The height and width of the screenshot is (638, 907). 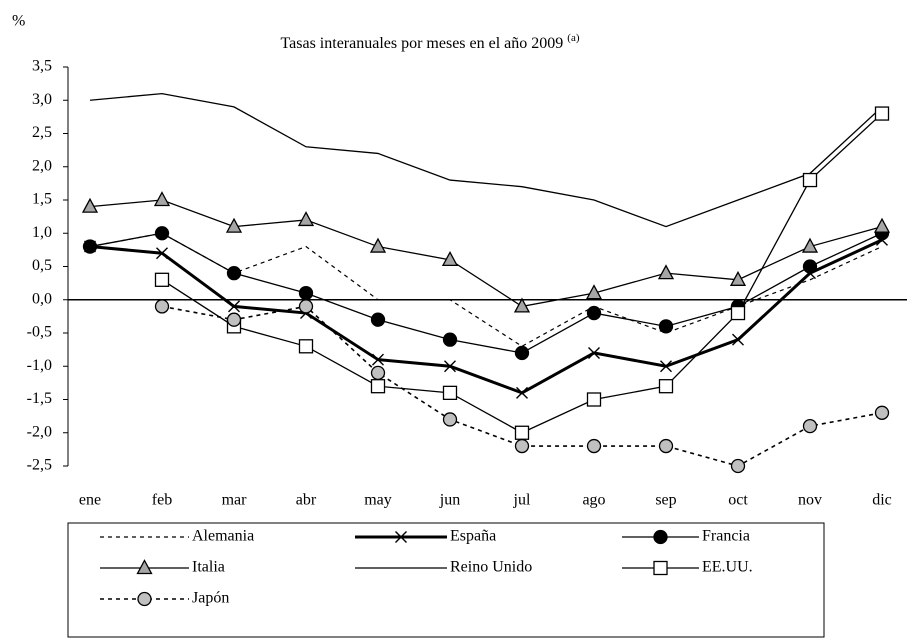 I want to click on legend-label: Japón, so click(x=210, y=598).